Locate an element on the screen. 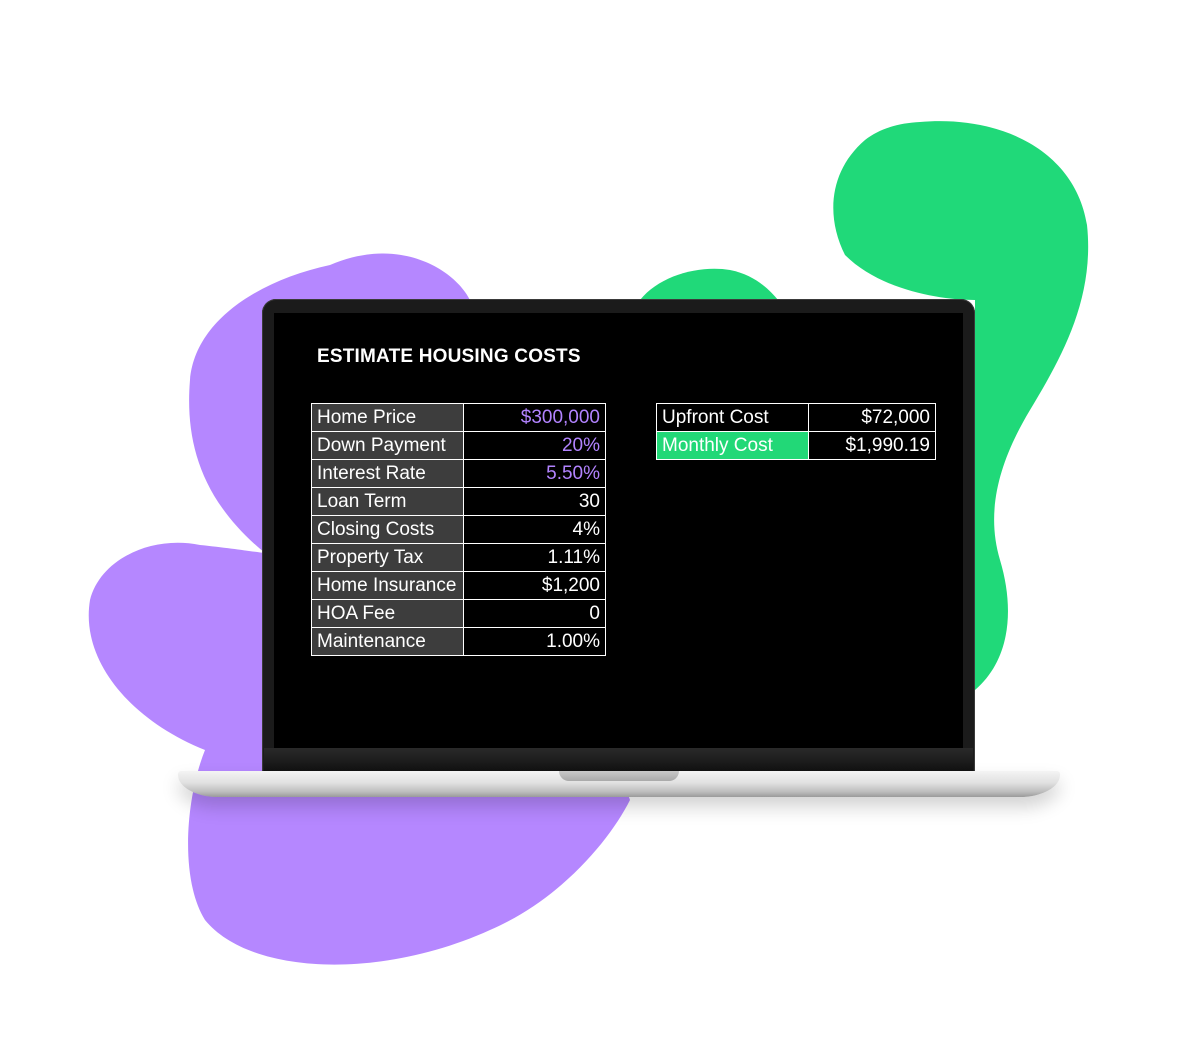 The image size is (1197, 1044). monthly-cost-value-cell: $1,990.19 is located at coordinates (872, 445).